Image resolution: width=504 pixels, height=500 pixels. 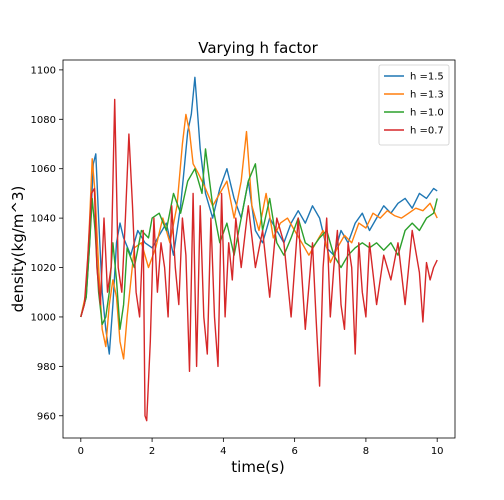 What do you see at coordinates (366, 451) in the screenshot?
I see `x-tick-label: 8` at bounding box center [366, 451].